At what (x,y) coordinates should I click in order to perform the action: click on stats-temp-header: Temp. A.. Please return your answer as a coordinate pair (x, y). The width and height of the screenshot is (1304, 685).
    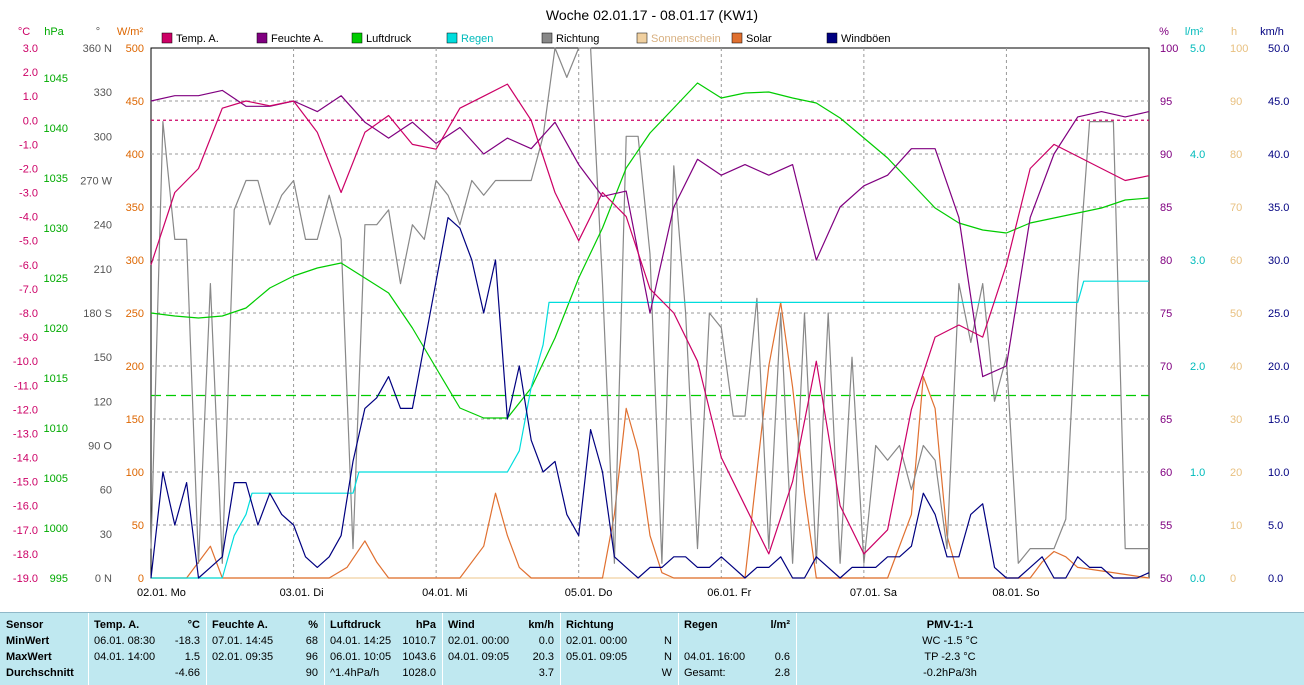
    Looking at the image, I should click on (117, 625).